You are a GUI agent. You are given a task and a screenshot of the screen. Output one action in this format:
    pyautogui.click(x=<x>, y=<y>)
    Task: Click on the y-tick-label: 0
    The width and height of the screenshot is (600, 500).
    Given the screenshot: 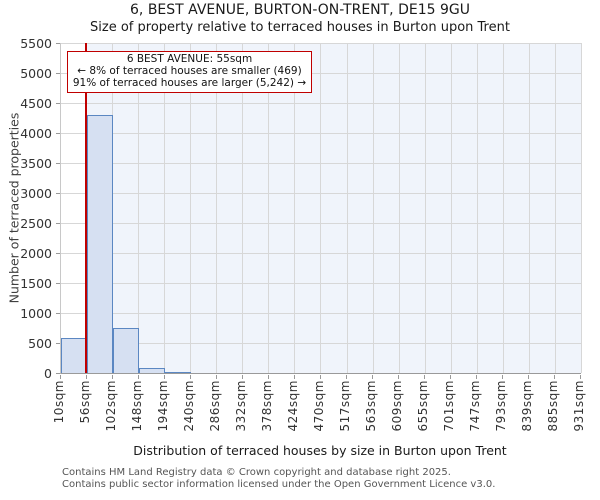 What is the action you would take?
    pyautogui.click(x=48, y=373)
    